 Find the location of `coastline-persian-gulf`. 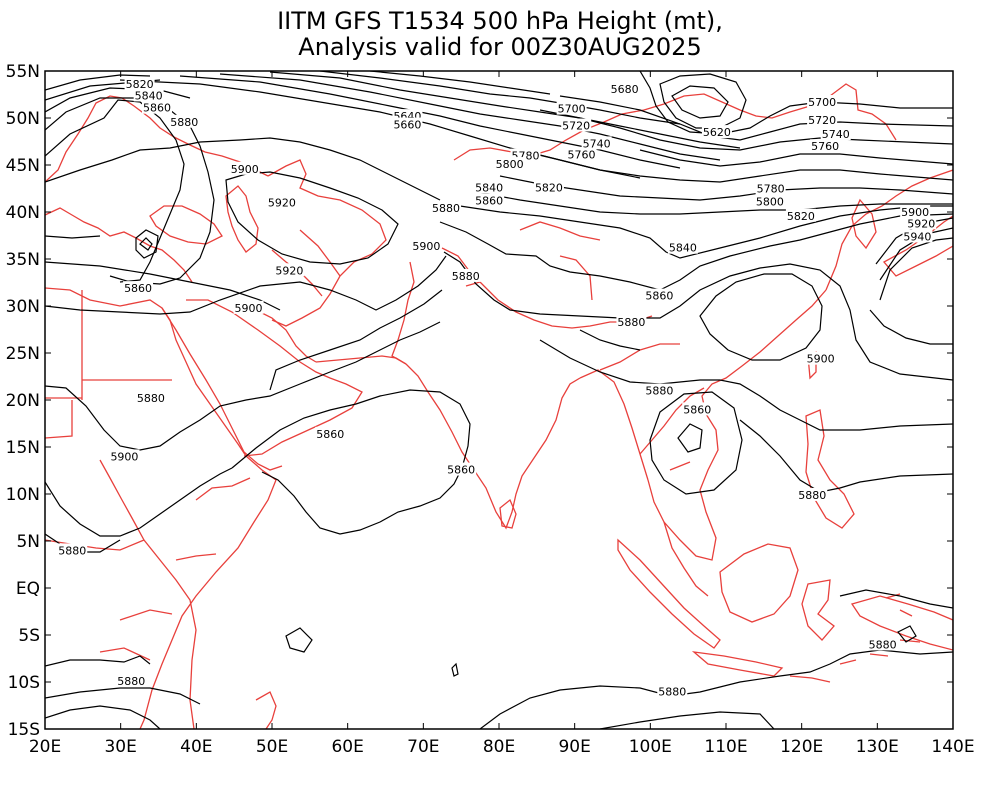

coastline-persian-gulf is located at coordinates (286, 336).